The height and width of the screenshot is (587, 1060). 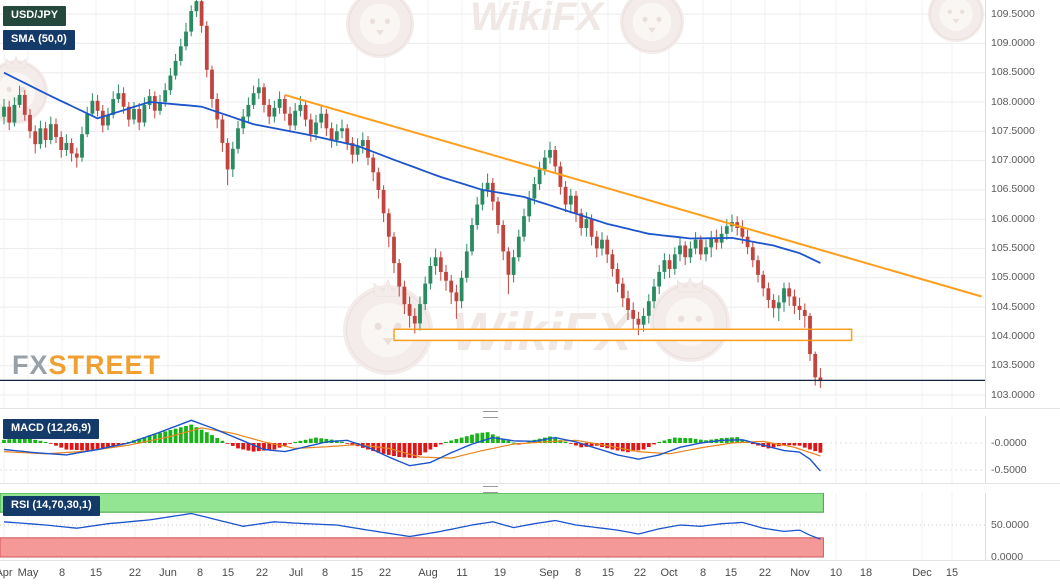 I want to click on price-axis-label: 104.5000, so click(x=1013, y=306).